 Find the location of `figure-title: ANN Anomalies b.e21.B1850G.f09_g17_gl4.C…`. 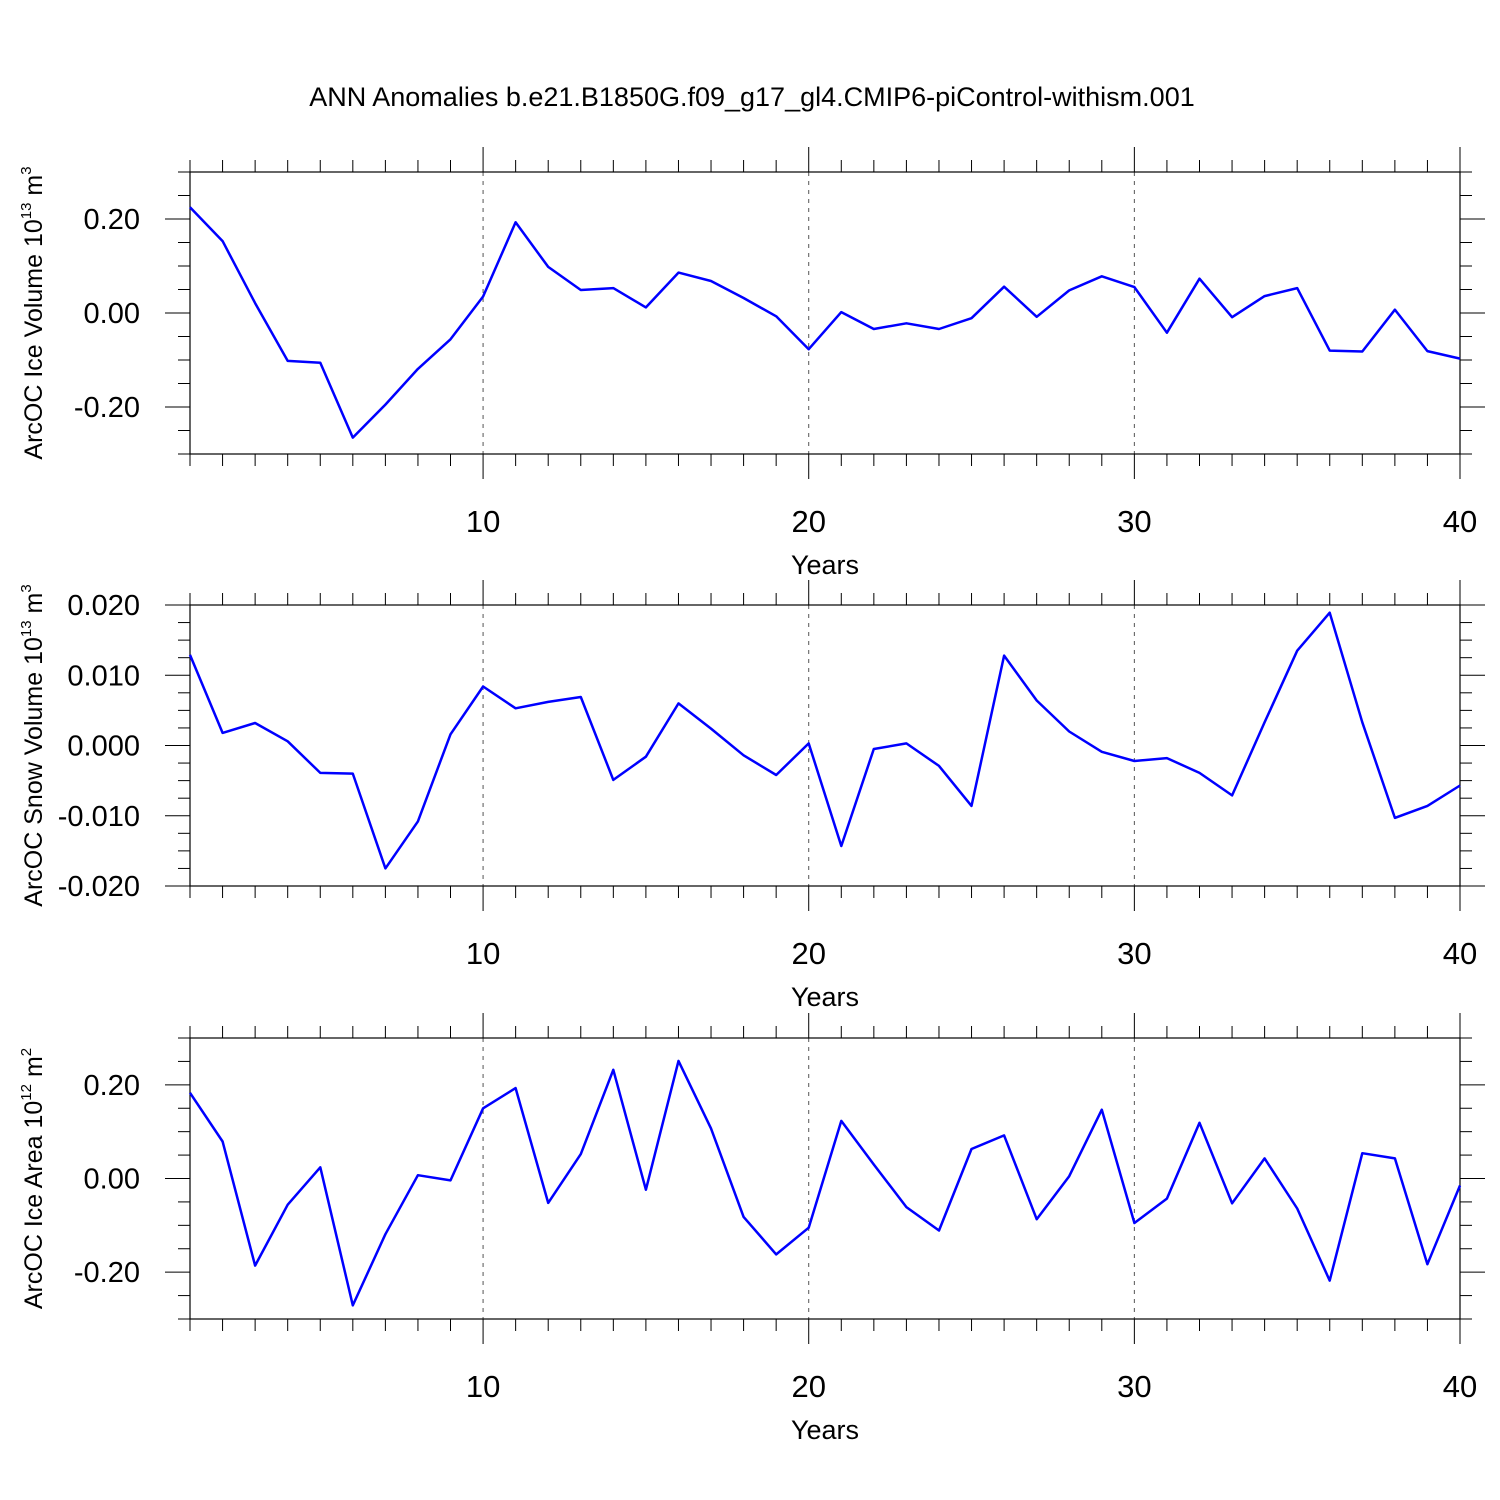

figure-title: ANN Anomalies b.e21.B1850G.f09_g17_gl4.C… is located at coordinates (751, 97).